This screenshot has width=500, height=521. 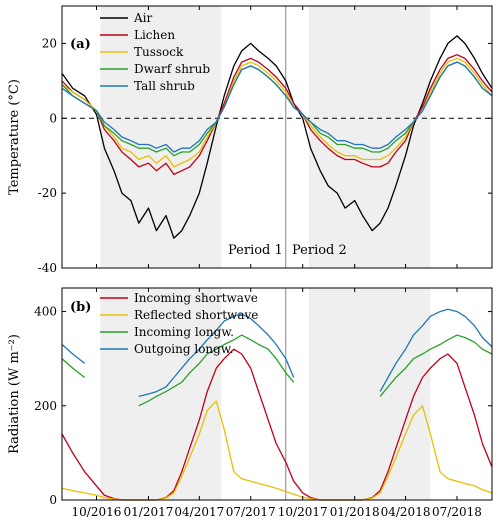 What do you see at coordinates (164, 86) in the screenshot?
I see `legend-label-tall-shrub: Tall shrub` at bounding box center [164, 86].